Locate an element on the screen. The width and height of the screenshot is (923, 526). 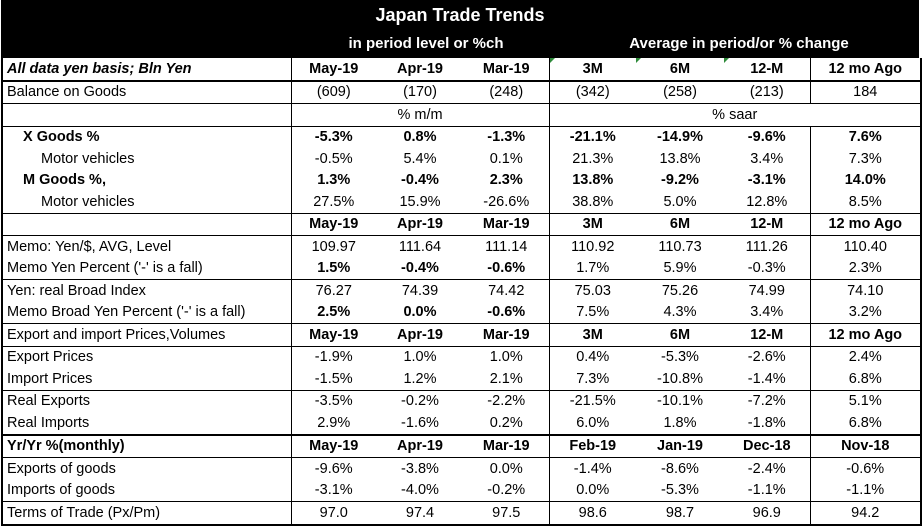
cell: 15.9% is located at coordinates (420, 201).